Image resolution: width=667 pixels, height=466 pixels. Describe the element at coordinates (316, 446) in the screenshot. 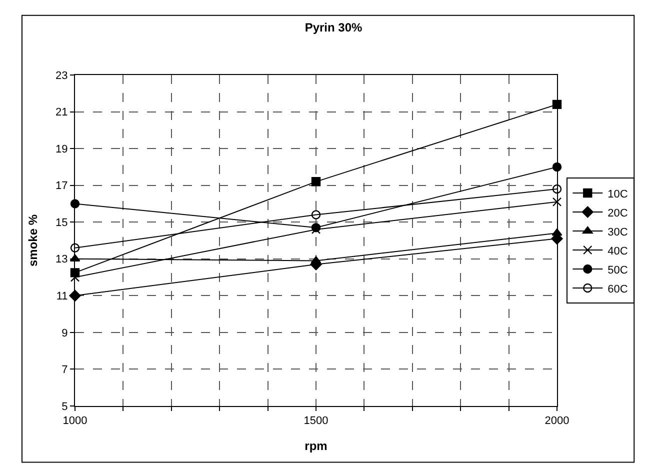

I see `x-axis-title: rpm` at that location.